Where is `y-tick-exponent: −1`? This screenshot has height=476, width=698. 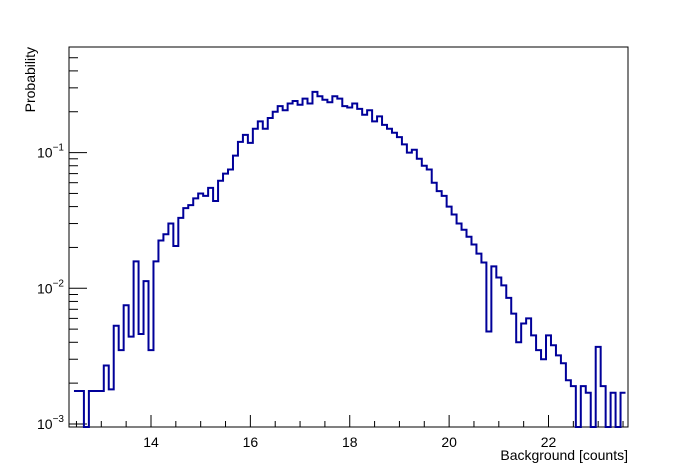
y-tick-exponent: −1 is located at coordinates (59, 148).